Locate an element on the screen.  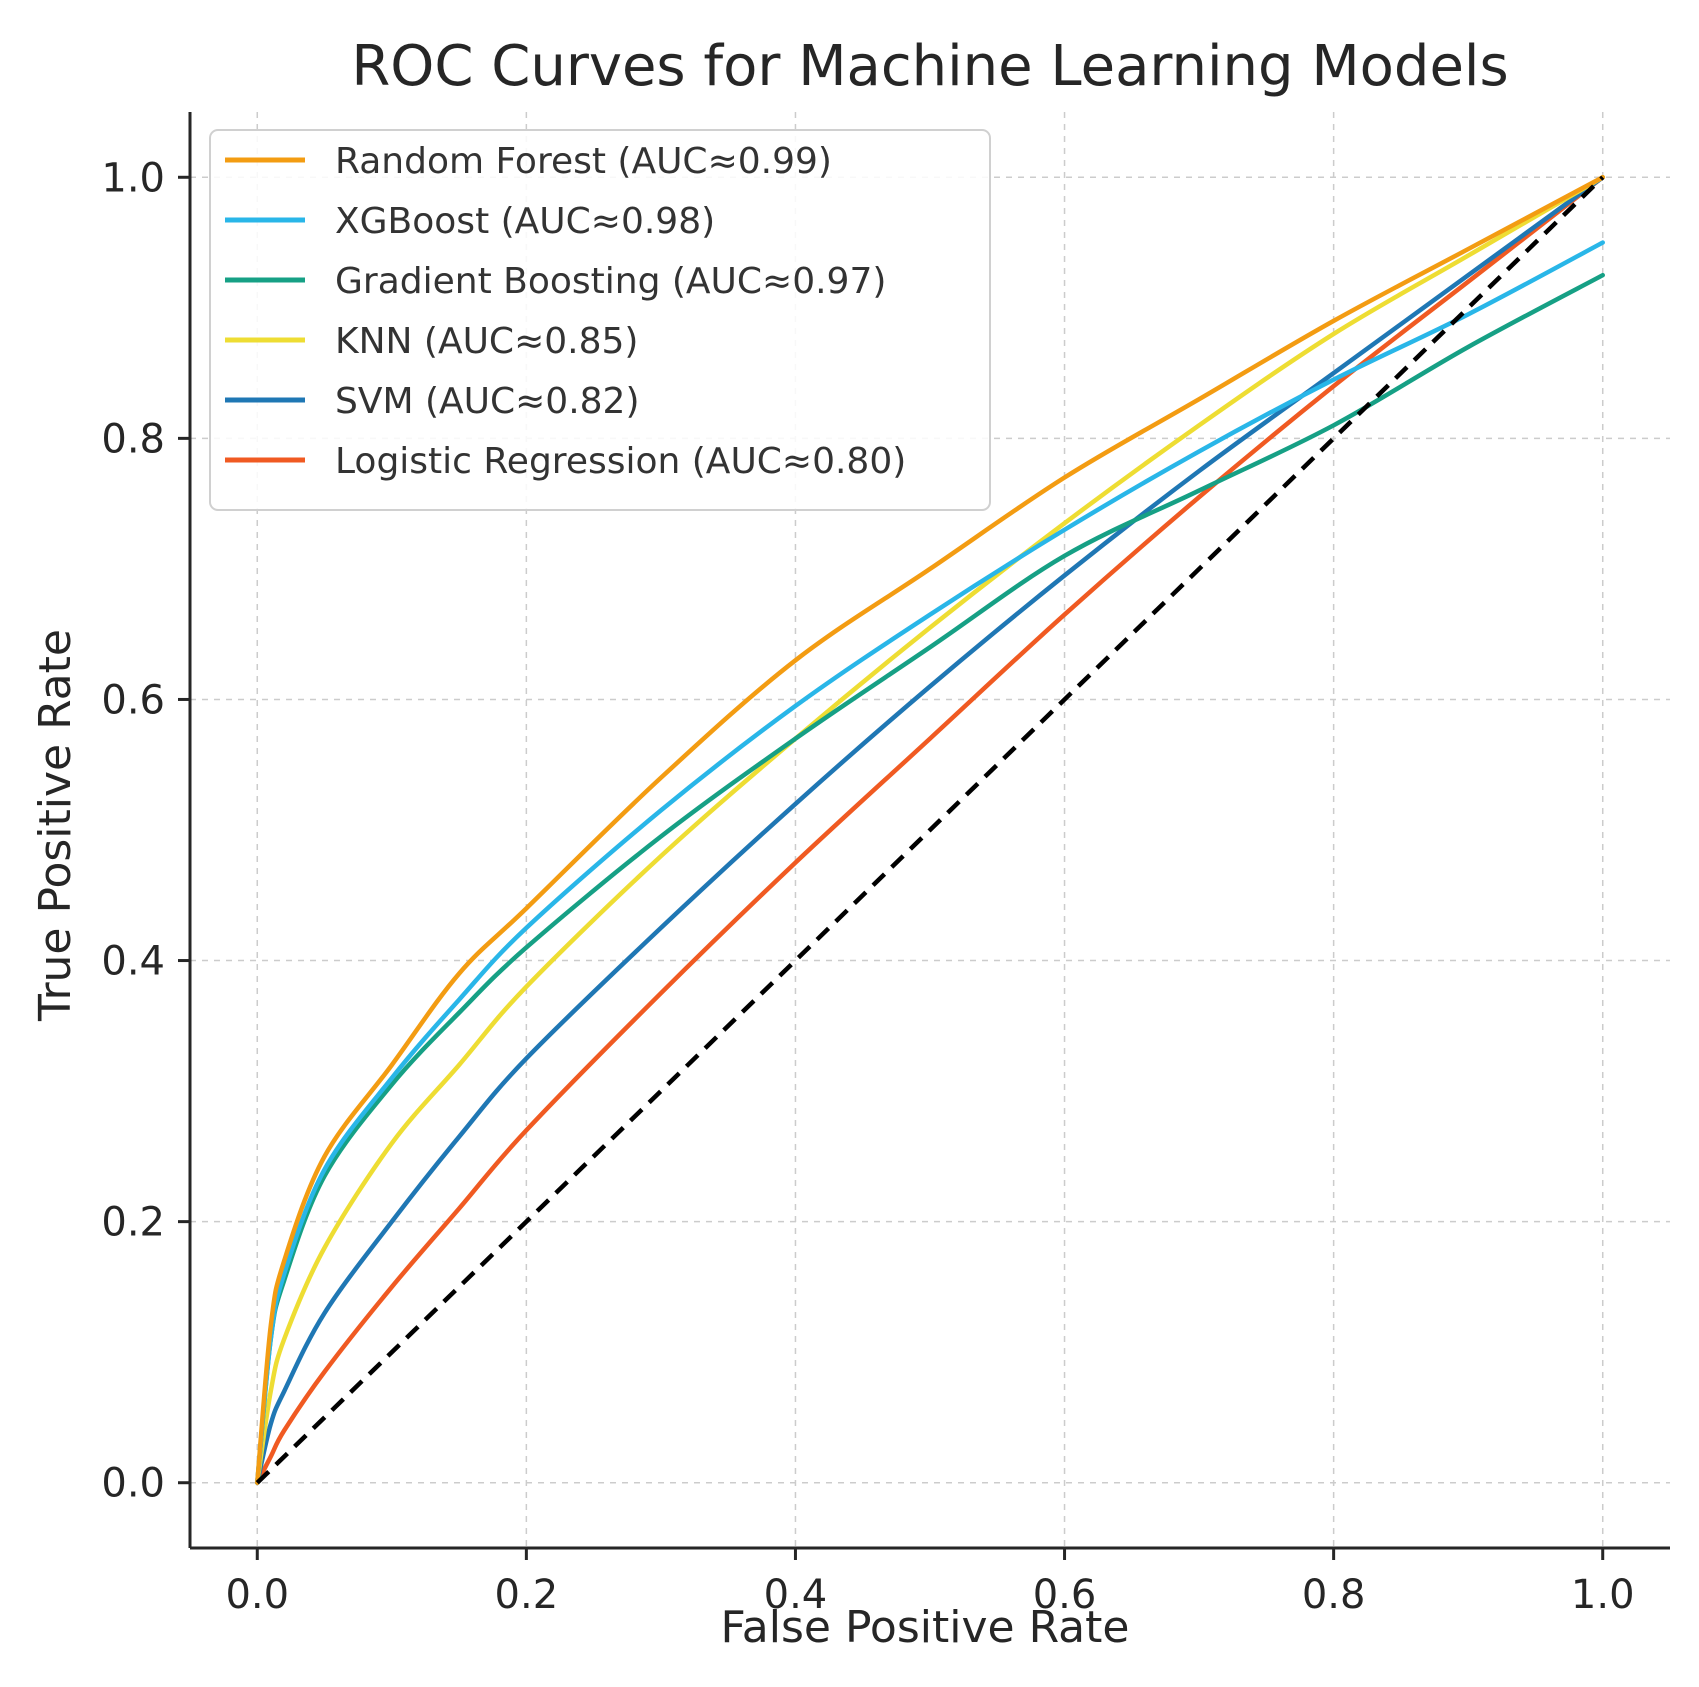
x-tick-label: 0.4 is located at coordinates (796, 1595).